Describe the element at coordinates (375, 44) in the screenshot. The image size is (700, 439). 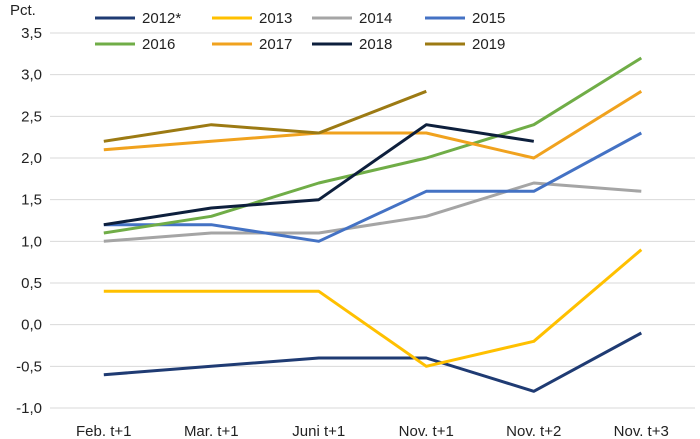
I see `legend-label: 2018` at that location.